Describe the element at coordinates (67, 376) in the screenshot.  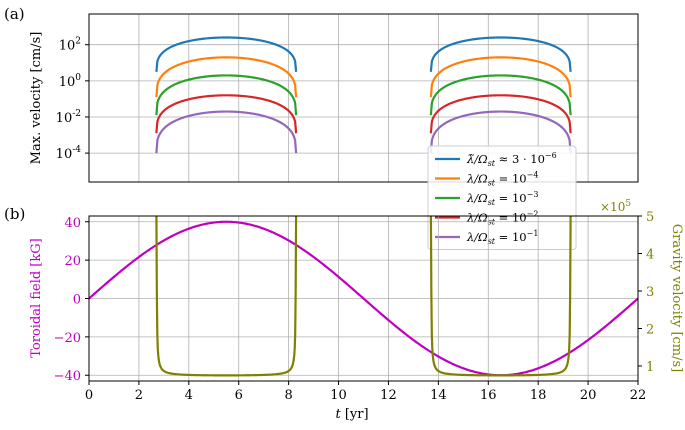
I see `y-tick-label: −40` at that location.